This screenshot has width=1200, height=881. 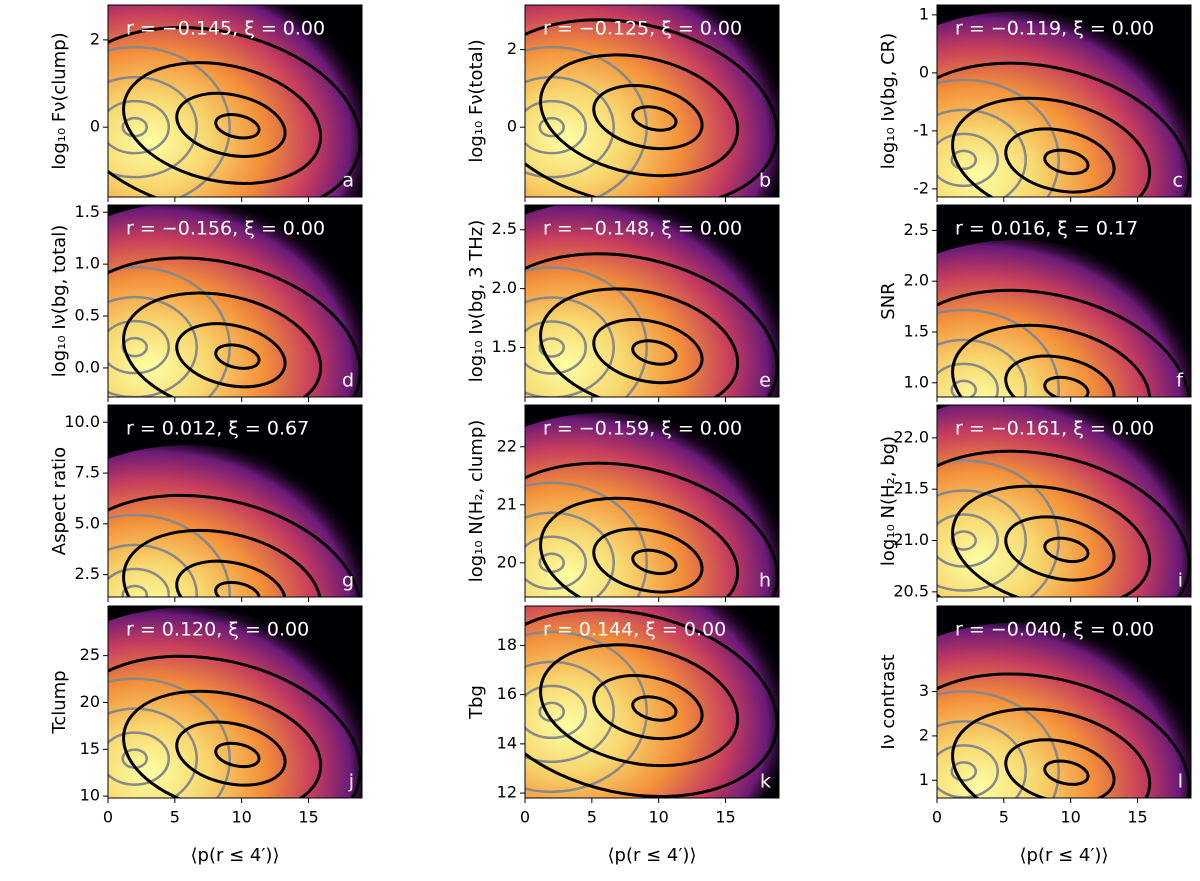 What do you see at coordinates (87, 366) in the screenshot?
I see `y-tick-label: 0.0` at bounding box center [87, 366].